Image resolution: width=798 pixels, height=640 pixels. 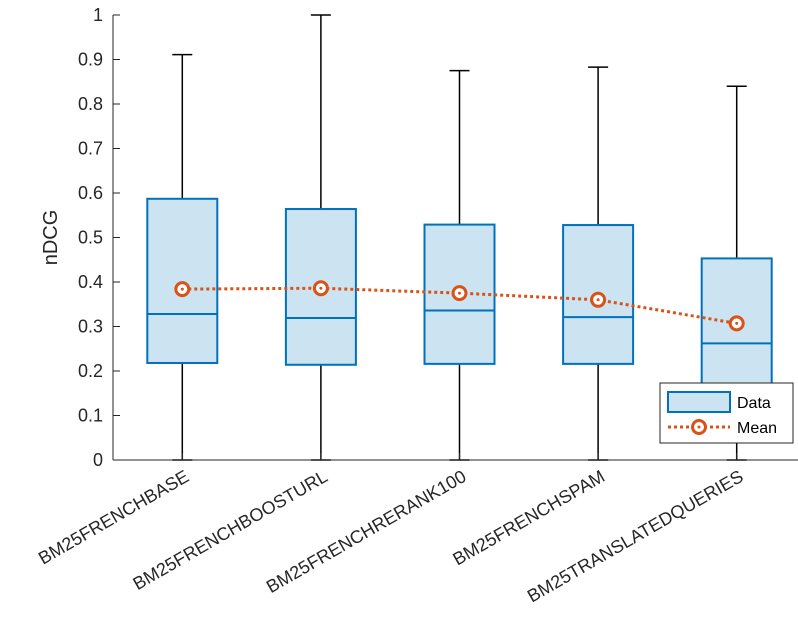 I want to click on box, so click(x=182, y=280).